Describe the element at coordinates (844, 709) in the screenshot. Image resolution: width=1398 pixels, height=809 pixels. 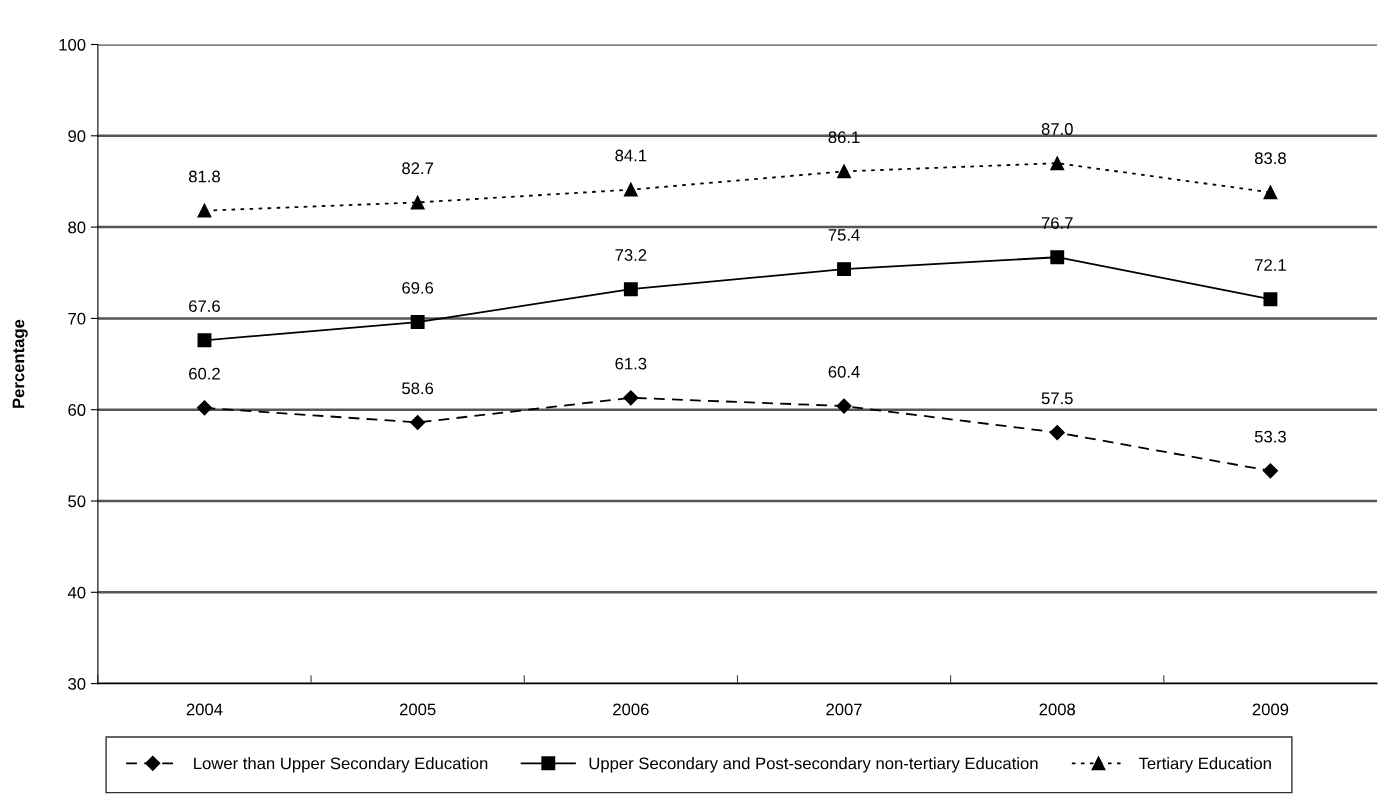
I see `x-tick-label: 2007` at that location.